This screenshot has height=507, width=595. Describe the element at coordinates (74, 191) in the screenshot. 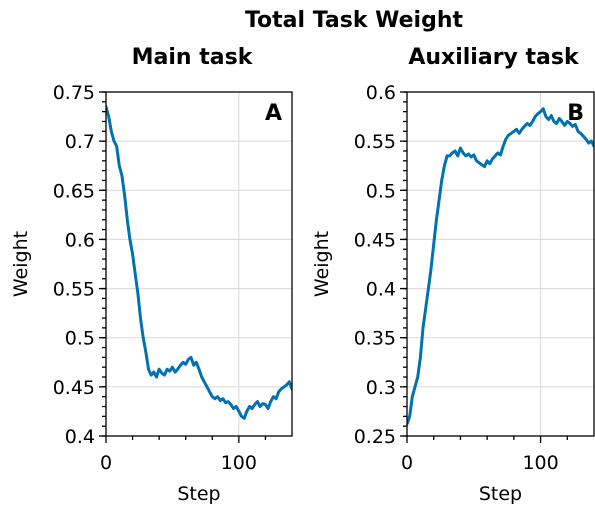

I see `y-tick-label: 0.65` at that location.